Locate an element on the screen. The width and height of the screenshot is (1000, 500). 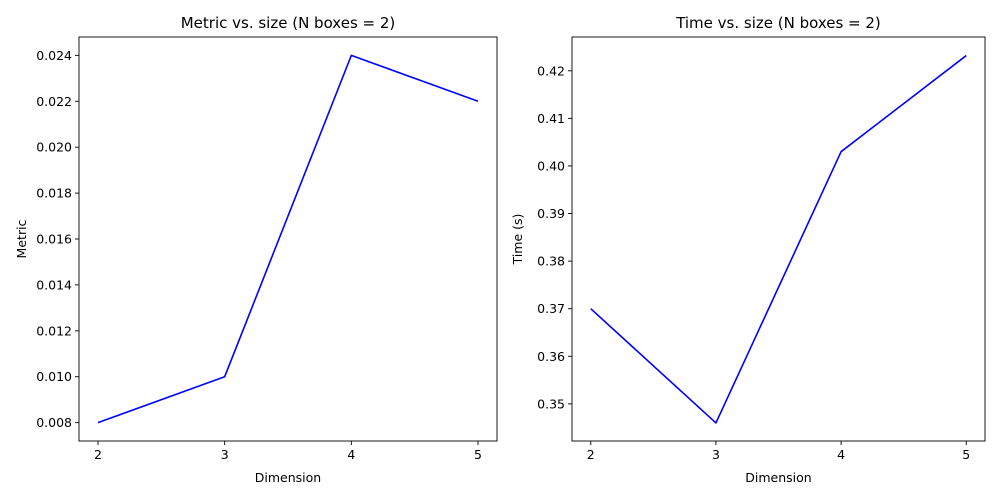
chart-1-y-tick-label: 0.010 is located at coordinates (54, 376).